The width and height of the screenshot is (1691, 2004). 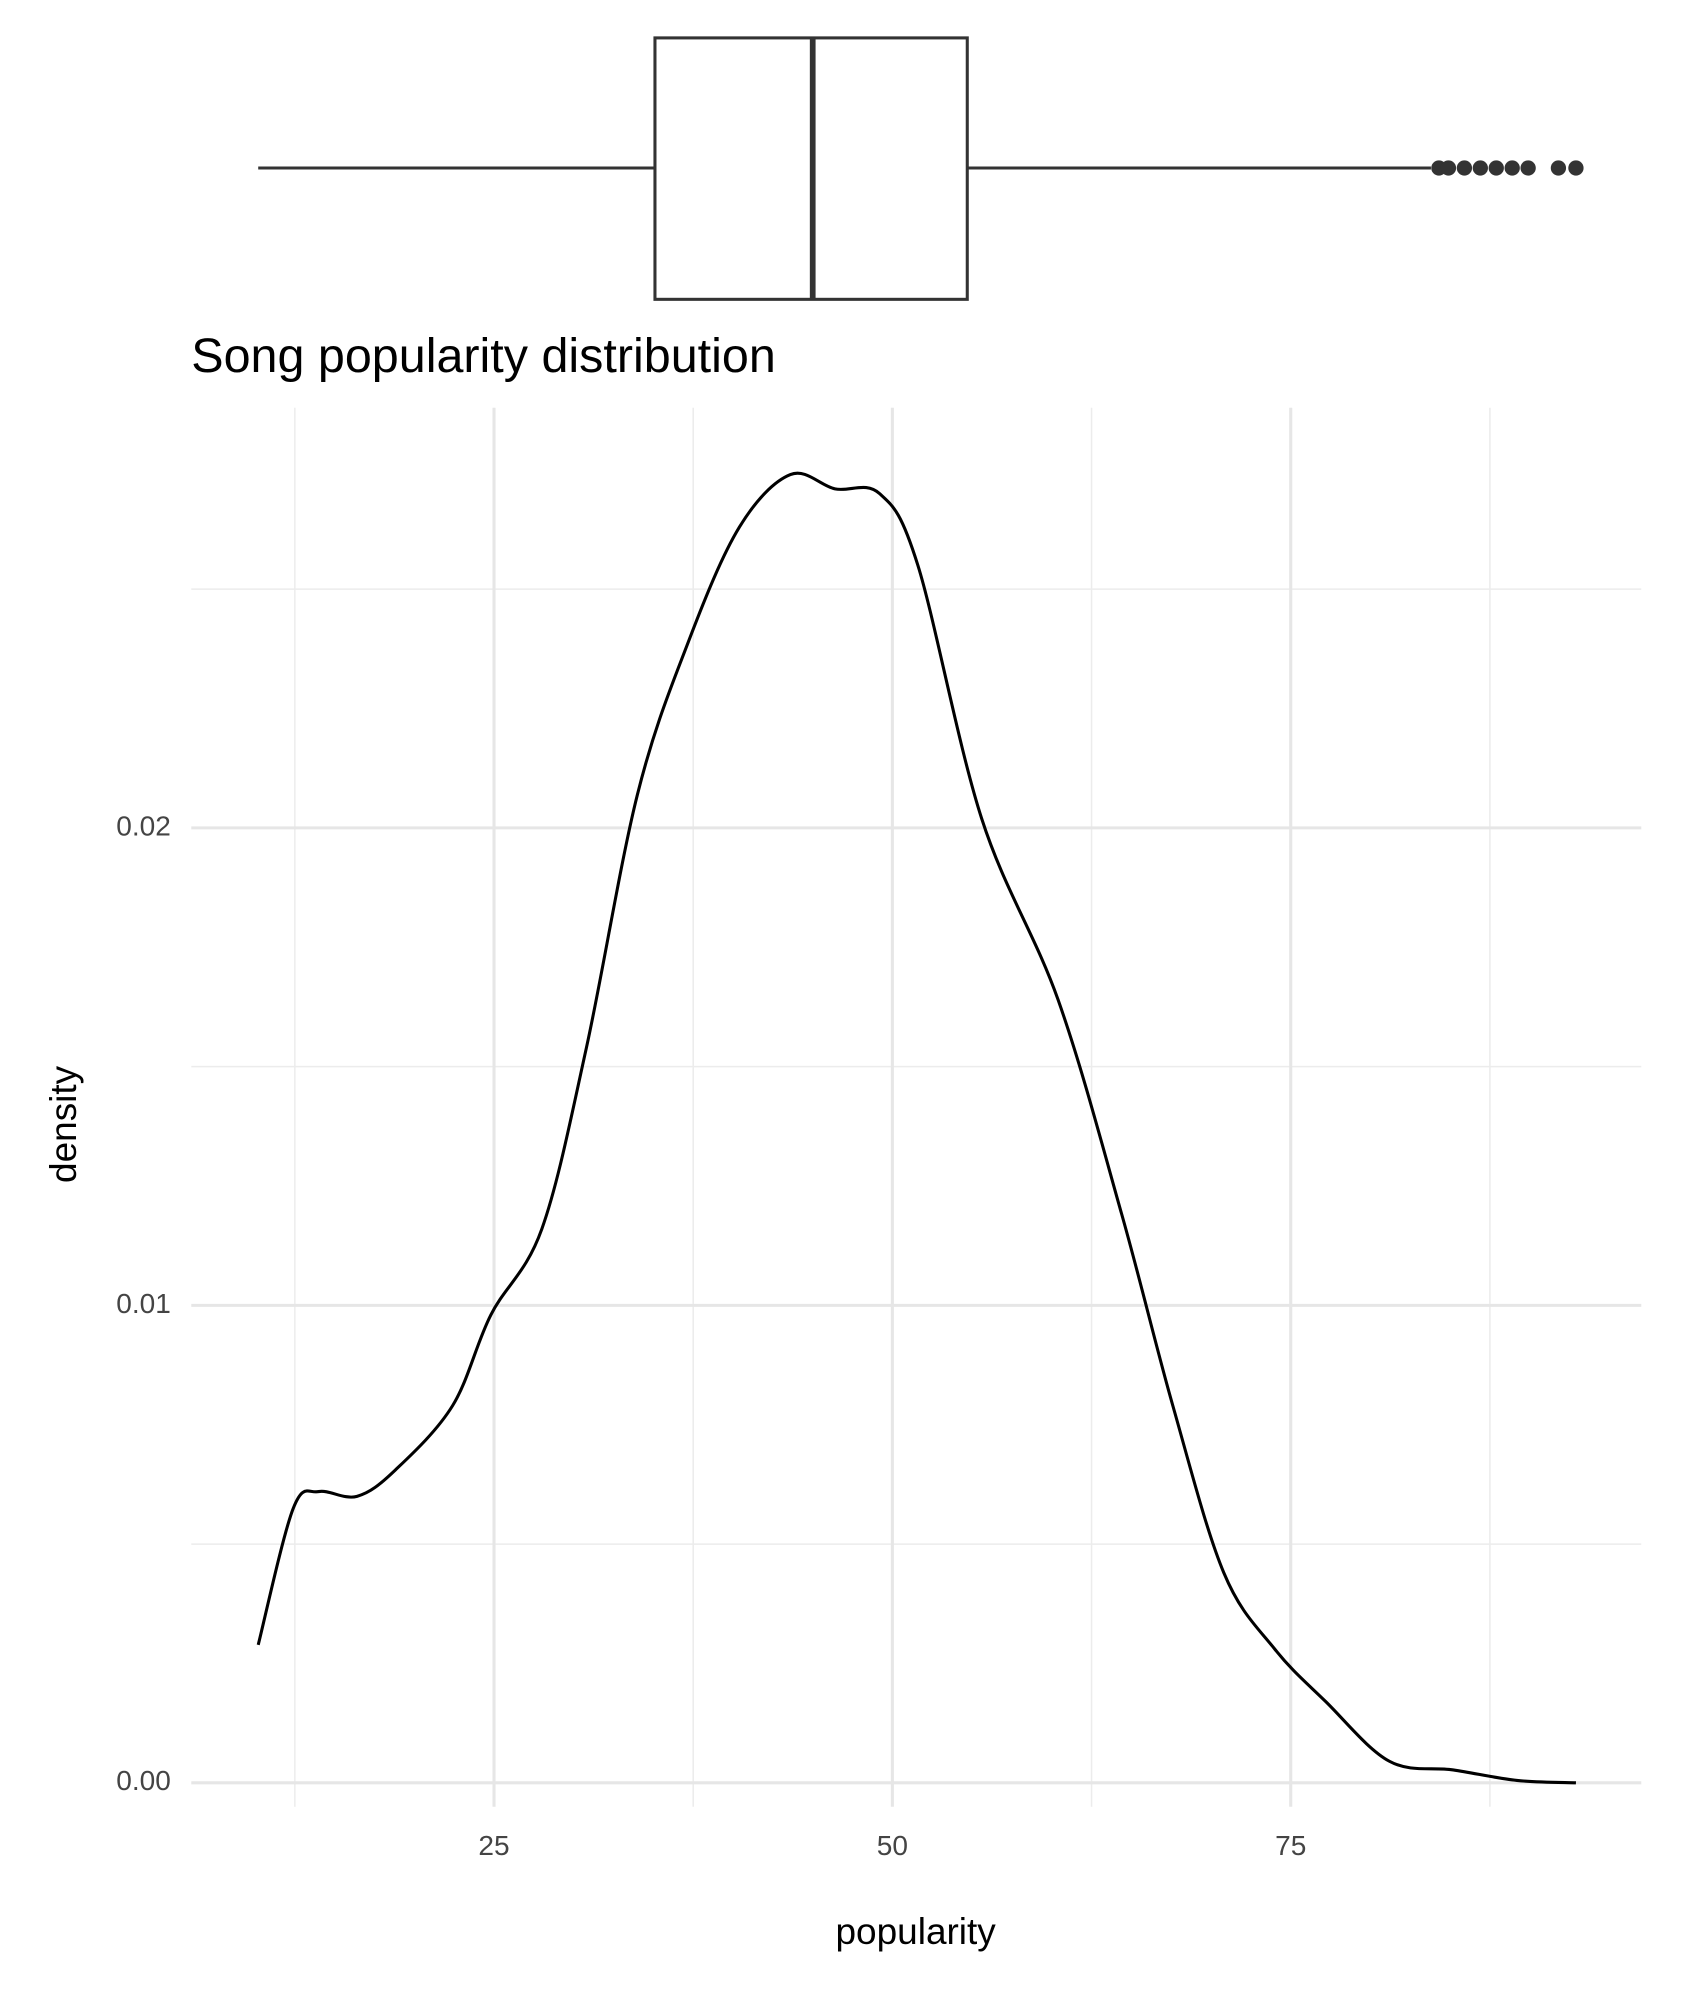 What do you see at coordinates (892, 1845) in the screenshot?
I see `x-tick-label: 50` at bounding box center [892, 1845].